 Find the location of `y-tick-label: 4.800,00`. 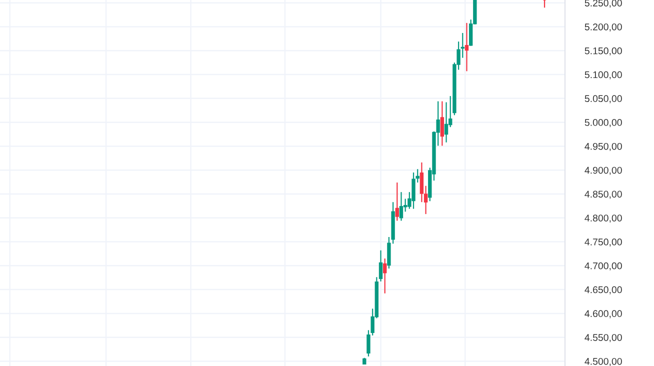

y-tick-label: 4.800,00 is located at coordinates (603, 218).